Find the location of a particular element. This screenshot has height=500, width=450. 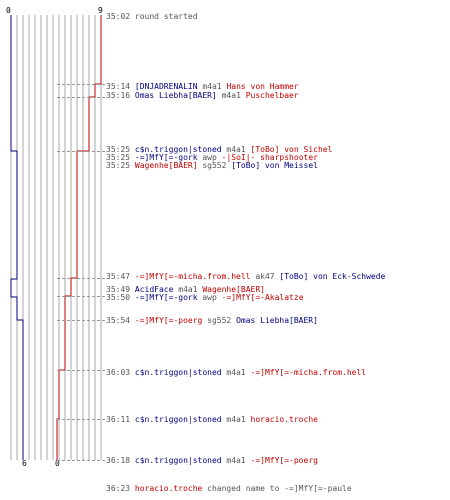

event-detail: round started is located at coordinates (166, 16).